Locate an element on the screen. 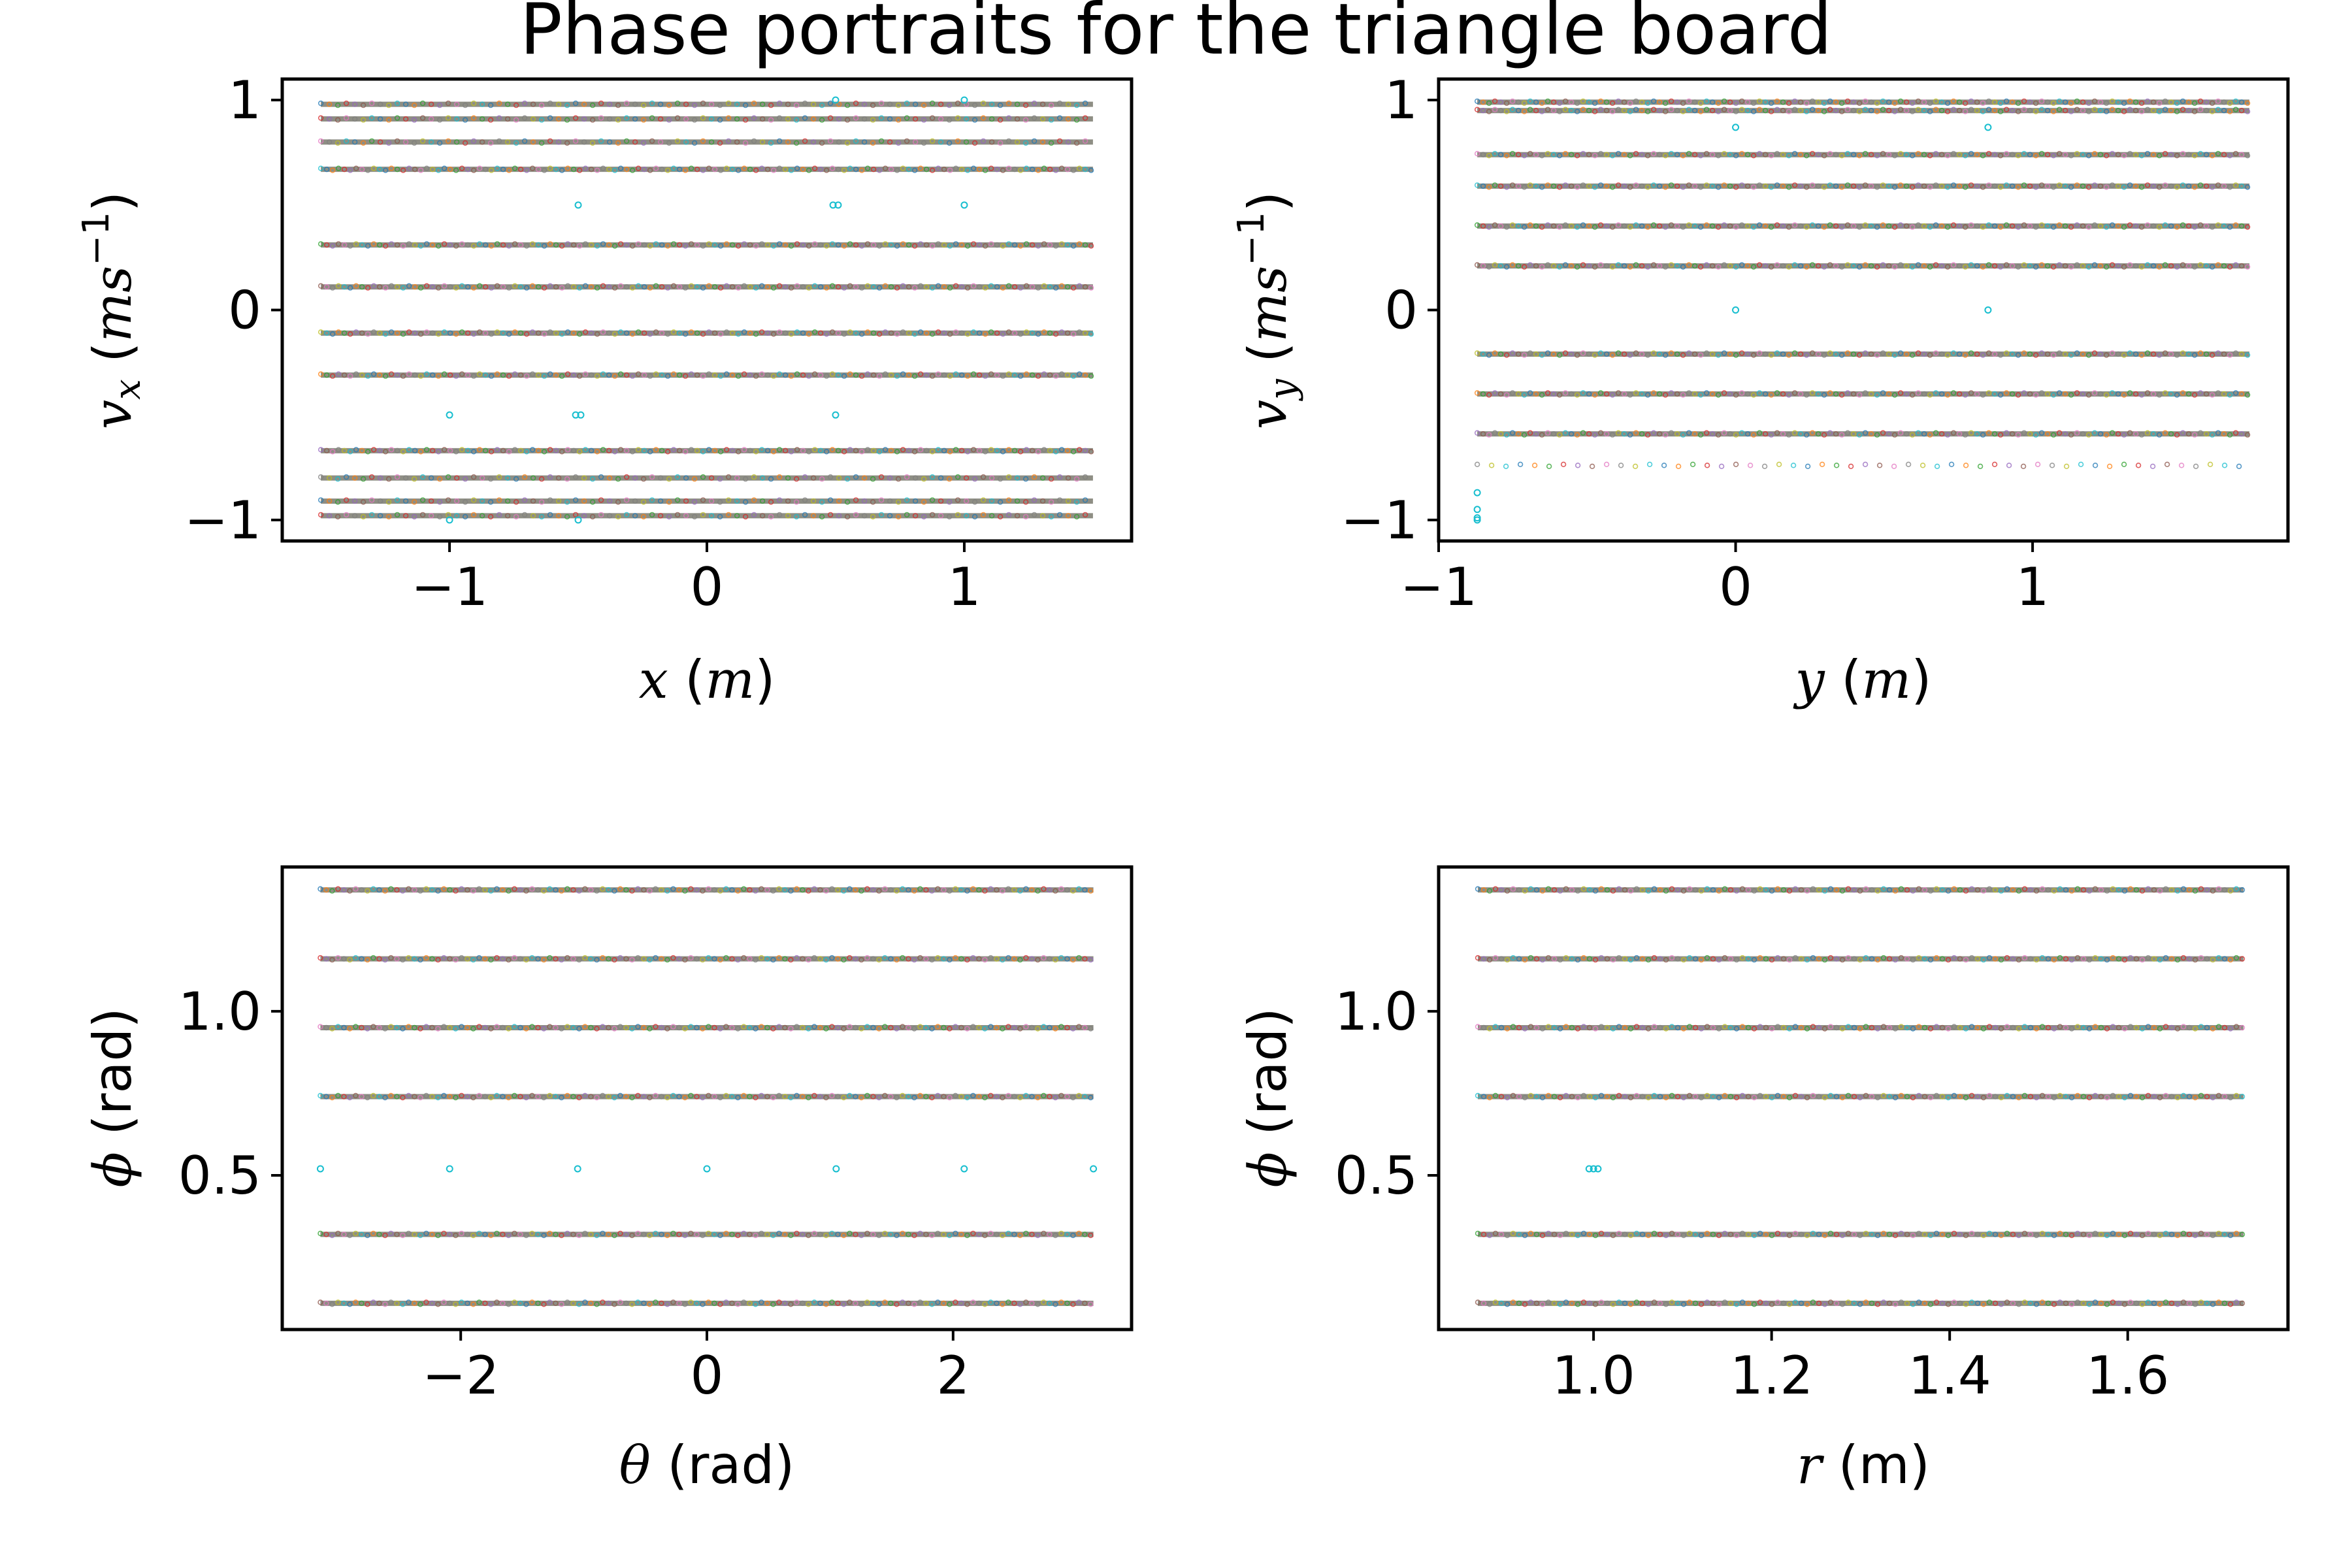 The image size is (2352, 1568). outlier-point is located at coordinates (1477, 518).